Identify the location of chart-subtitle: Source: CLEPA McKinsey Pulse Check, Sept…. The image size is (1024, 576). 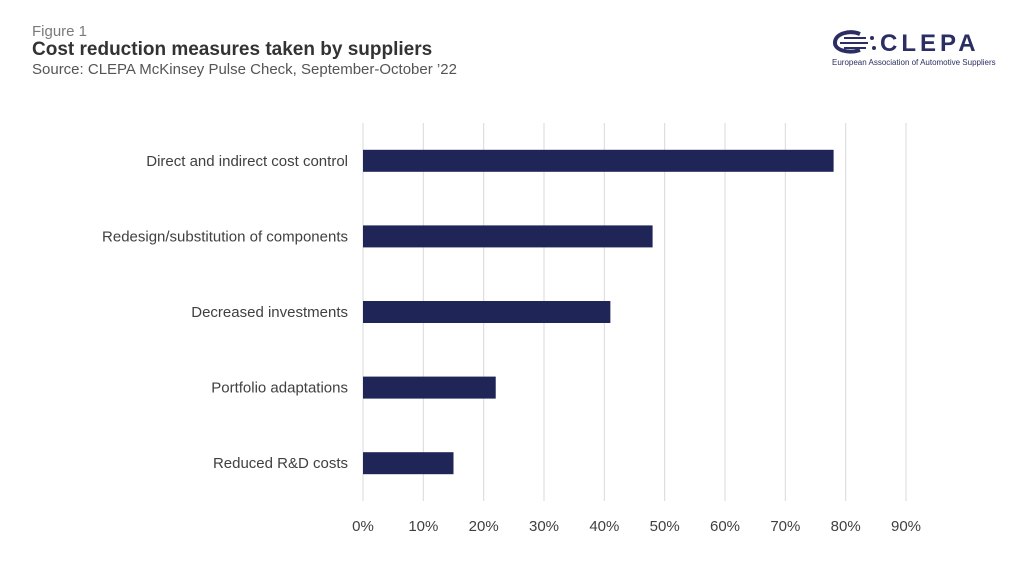
(244, 69).